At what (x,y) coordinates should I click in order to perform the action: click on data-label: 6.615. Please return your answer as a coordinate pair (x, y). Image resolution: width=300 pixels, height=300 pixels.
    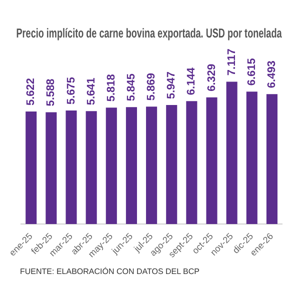
    Looking at the image, I should click on (252, 72).